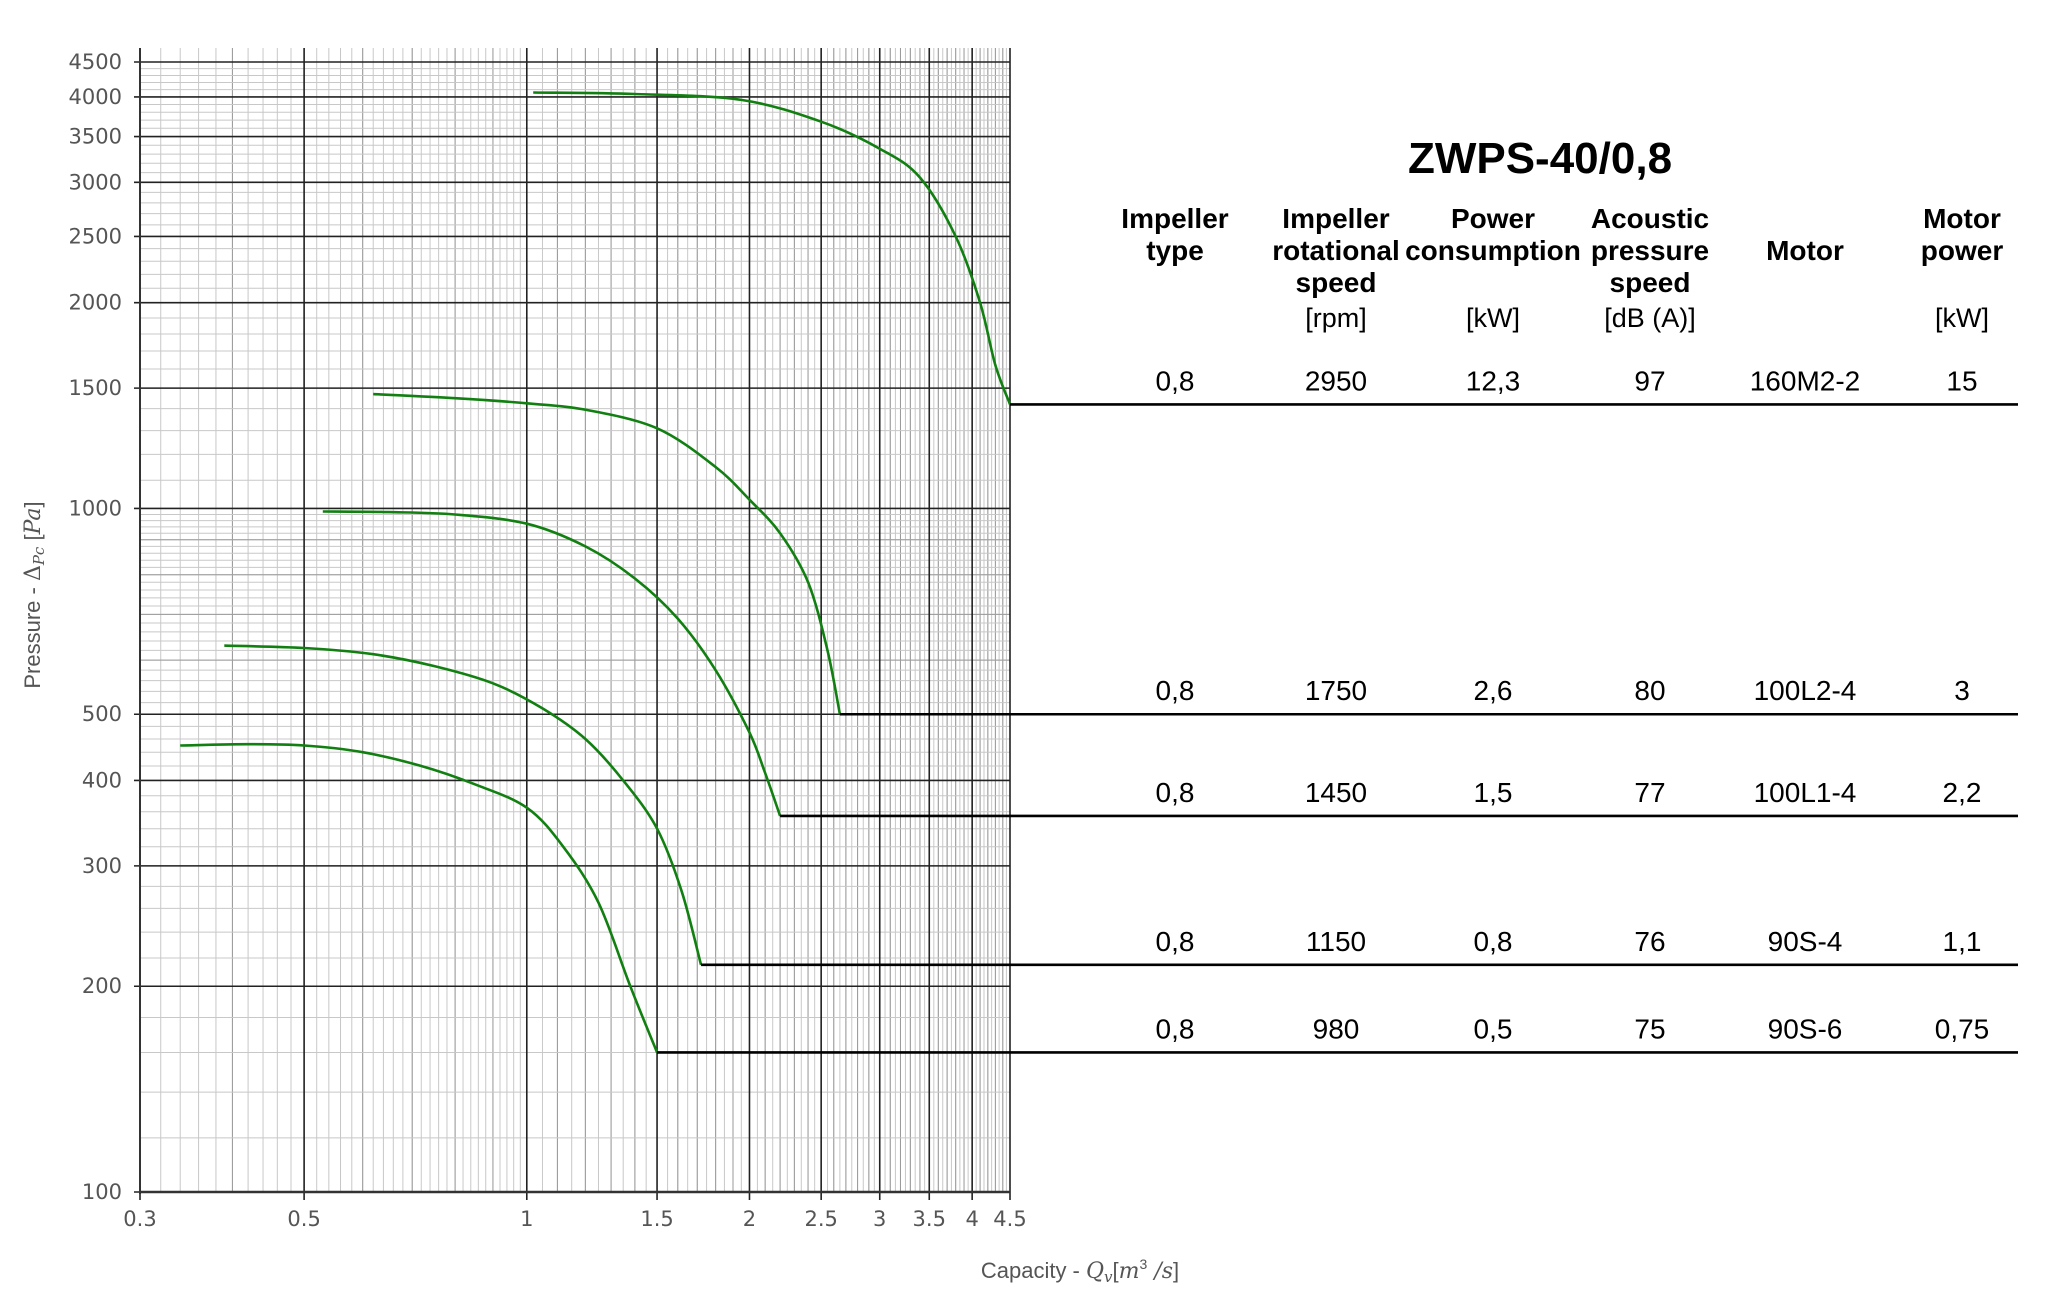 The height and width of the screenshot is (1299, 2066). What do you see at coordinates (1962, 250) in the screenshot?
I see `table-header-text: power` at bounding box center [1962, 250].